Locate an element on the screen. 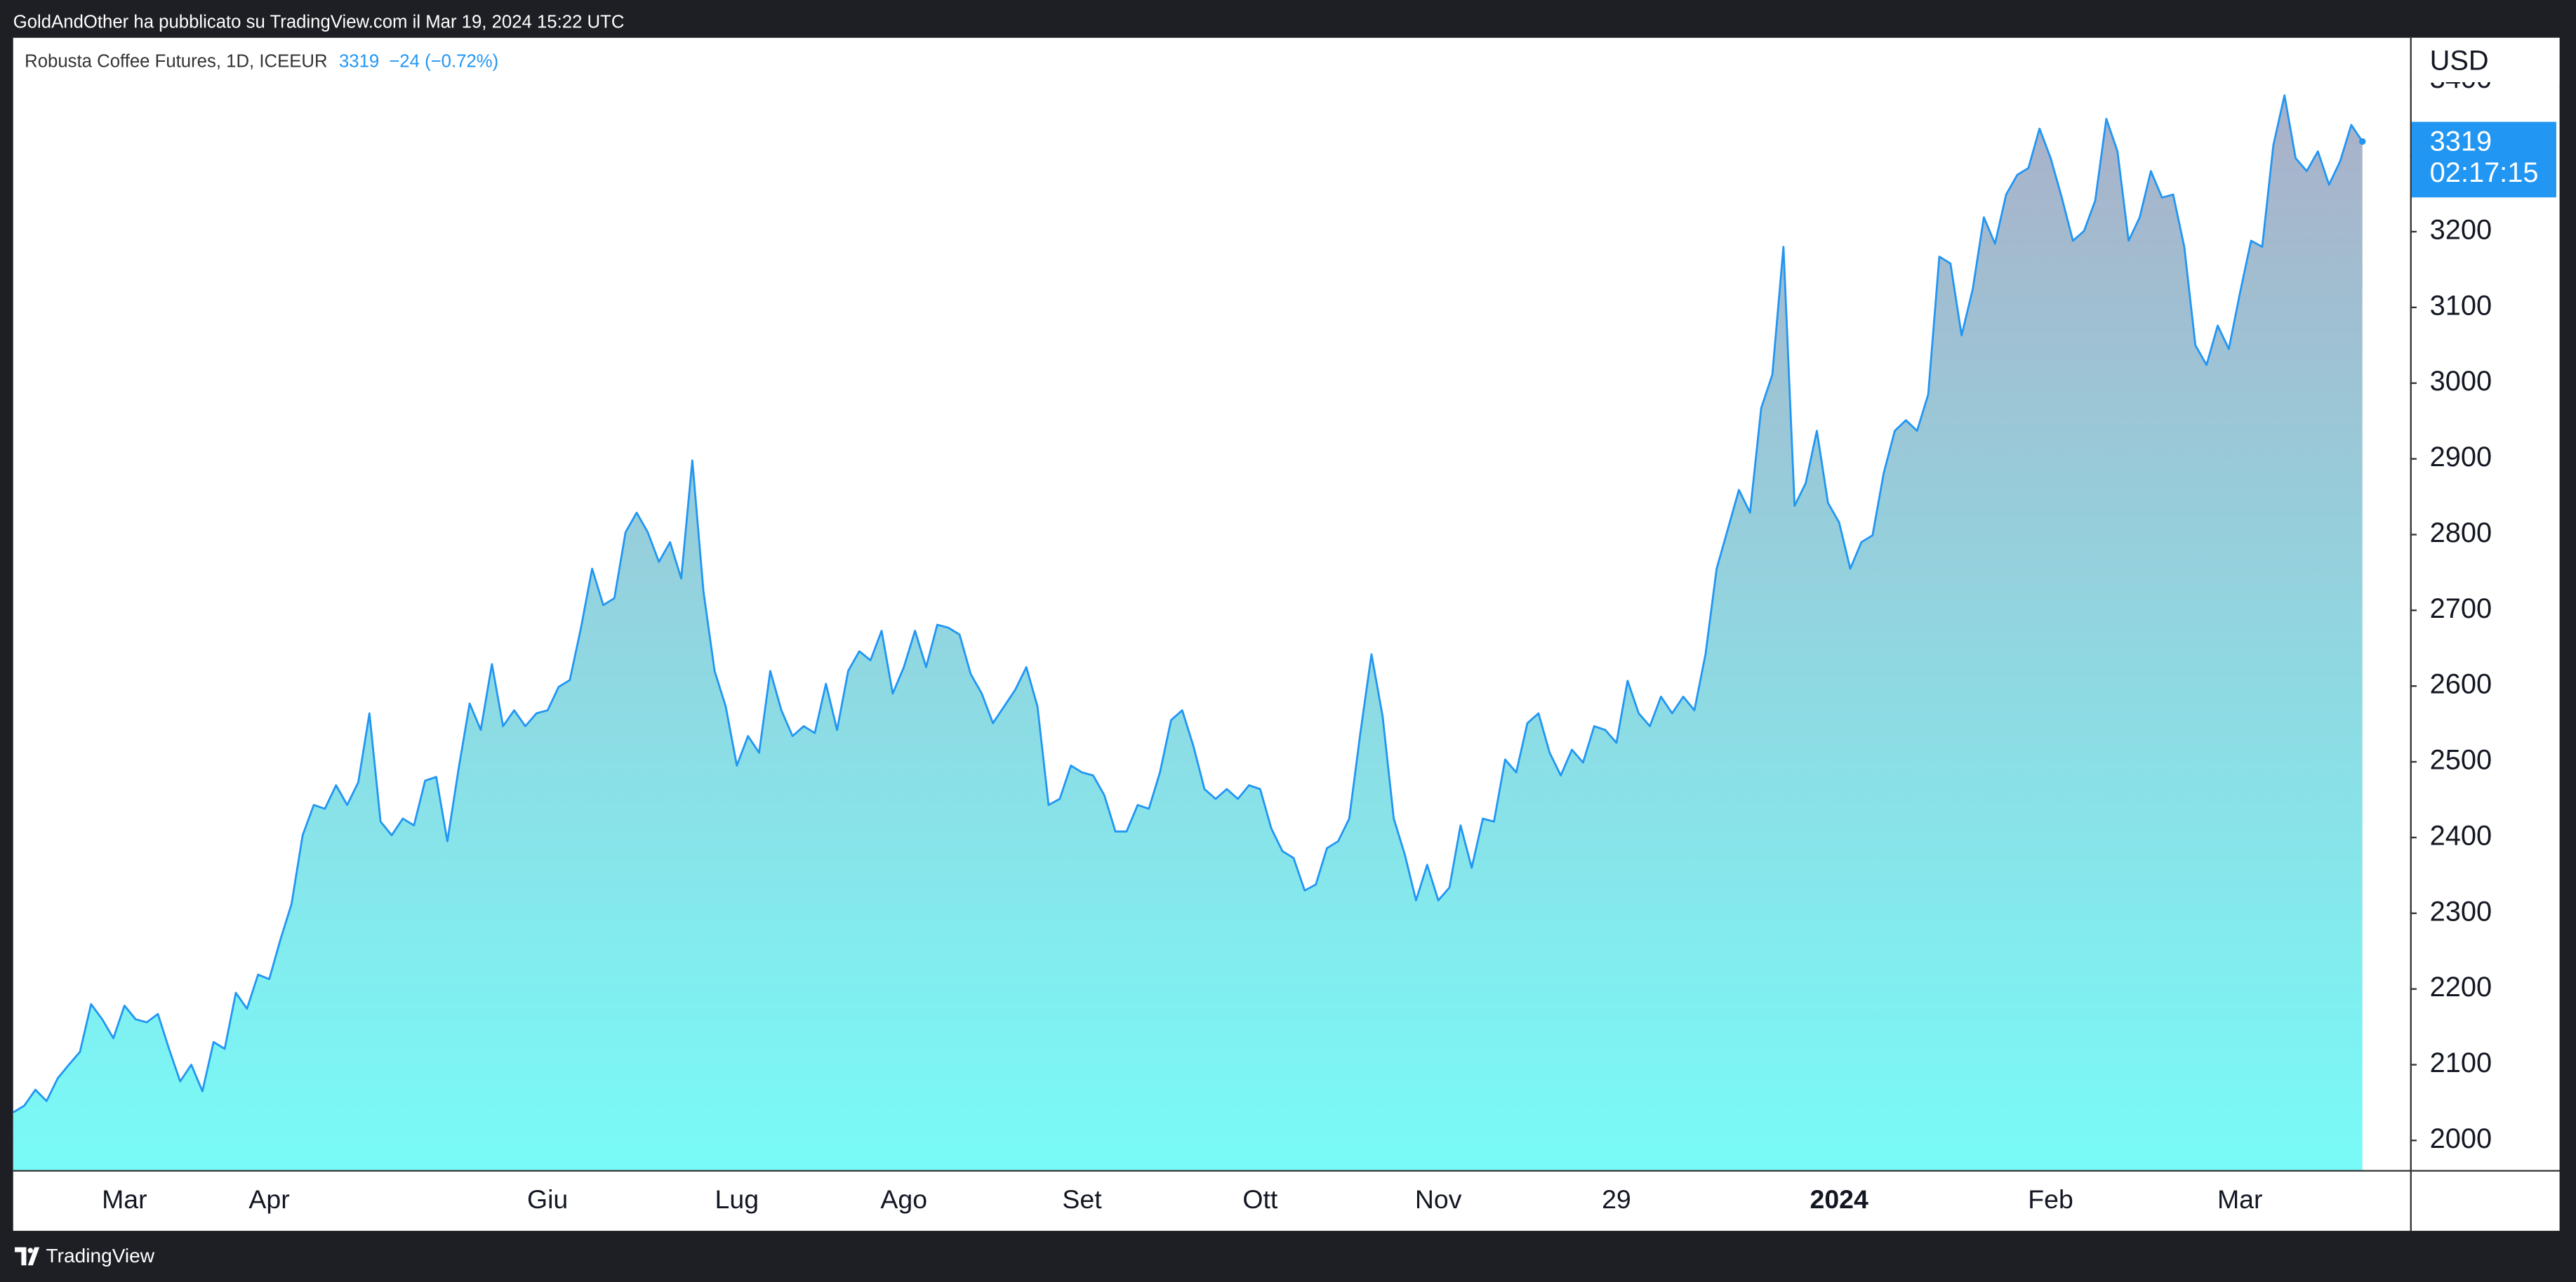 This screenshot has height=1282, width=2576. y-tick-label: 2000 is located at coordinates (2461, 1138).